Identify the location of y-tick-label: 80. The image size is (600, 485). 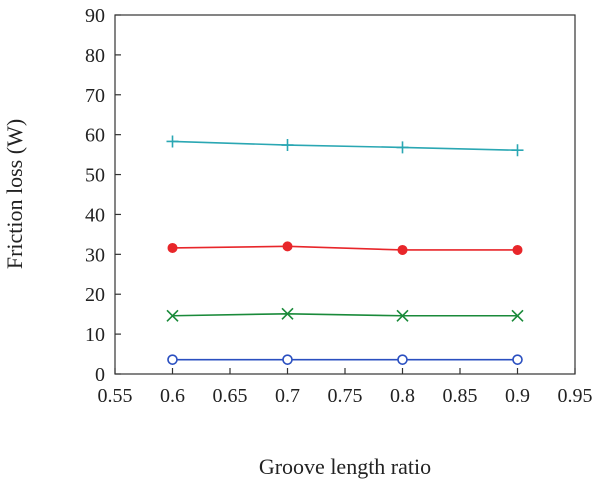
(95, 56).